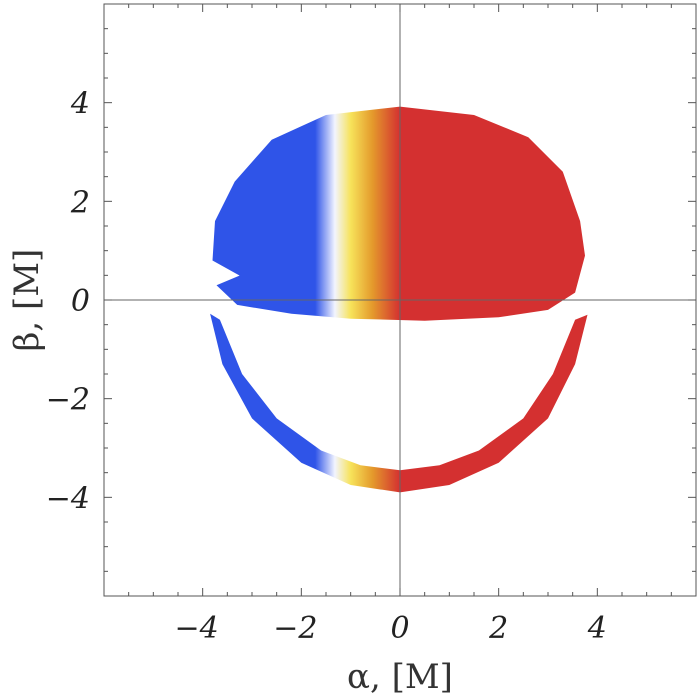 Image resolution: width=700 pixels, height=700 pixels. What do you see at coordinates (295, 628) in the screenshot?
I see `x-tick-label: −2` at bounding box center [295, 628].